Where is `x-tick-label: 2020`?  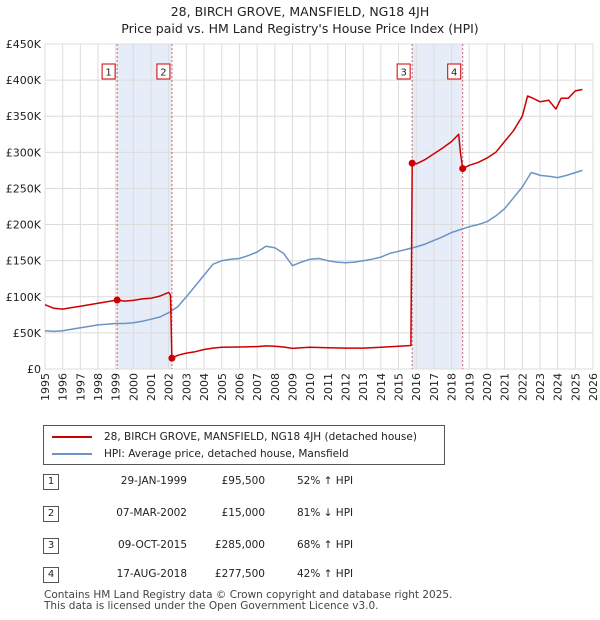 x-tick-label: 2020 is located at coordinates (487, 387).